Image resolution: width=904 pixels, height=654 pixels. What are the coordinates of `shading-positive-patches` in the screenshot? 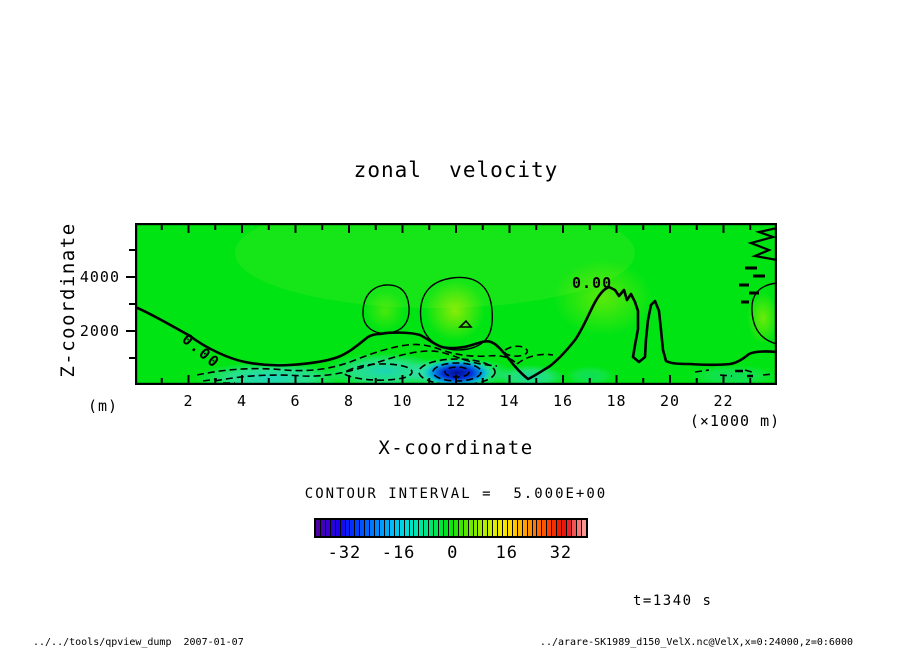 It's located at (506, 283).